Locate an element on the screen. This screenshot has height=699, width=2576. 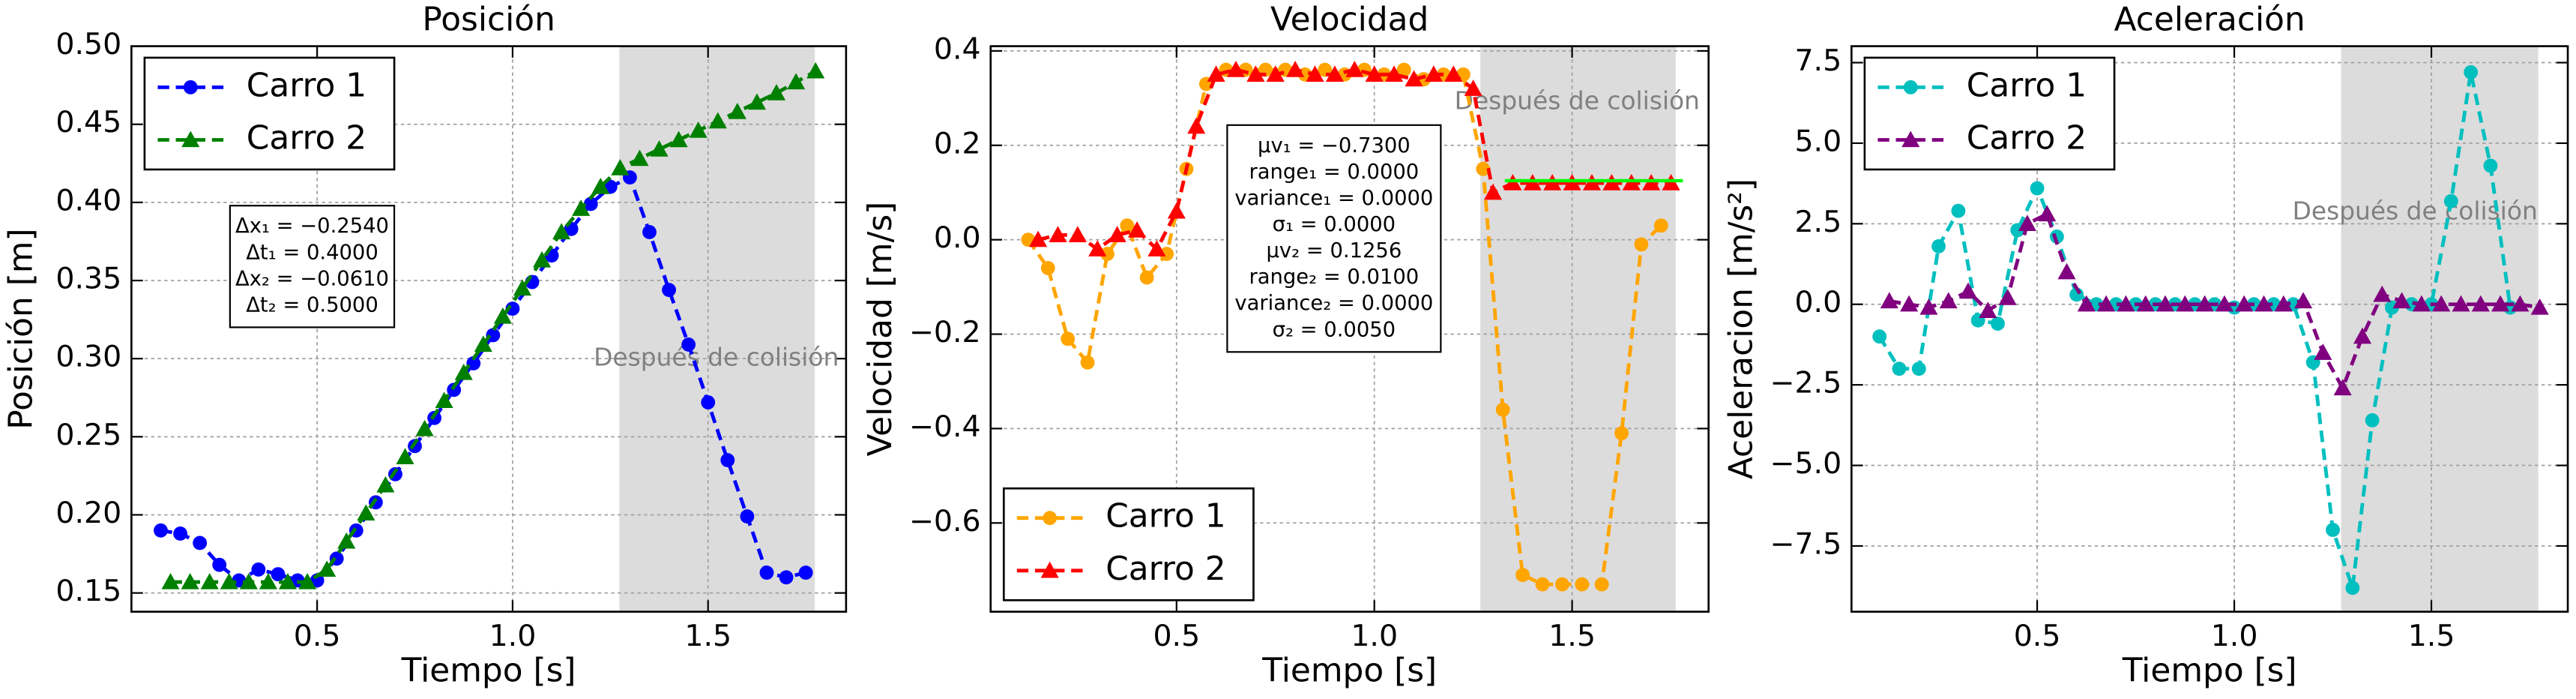
chart-title: Velocidad is located at coordinates (1350, 20).